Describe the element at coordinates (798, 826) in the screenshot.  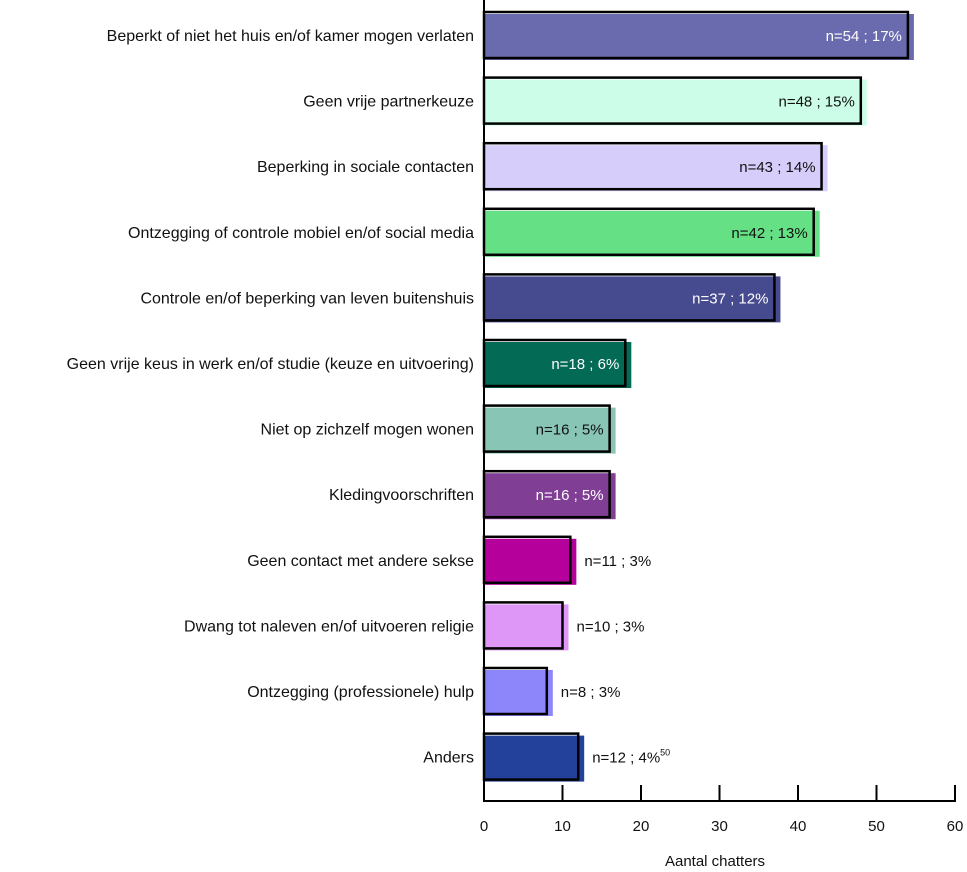
I see `x-tick-label: 40` at that location.